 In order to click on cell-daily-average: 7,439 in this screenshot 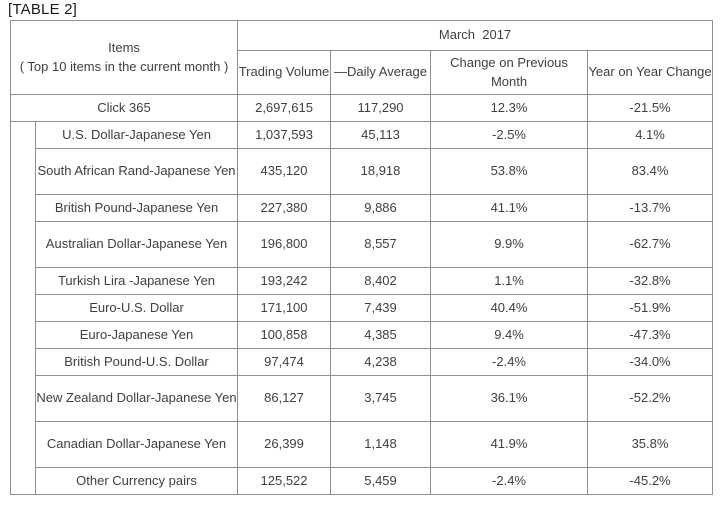, I will do `click(381, 308)`.